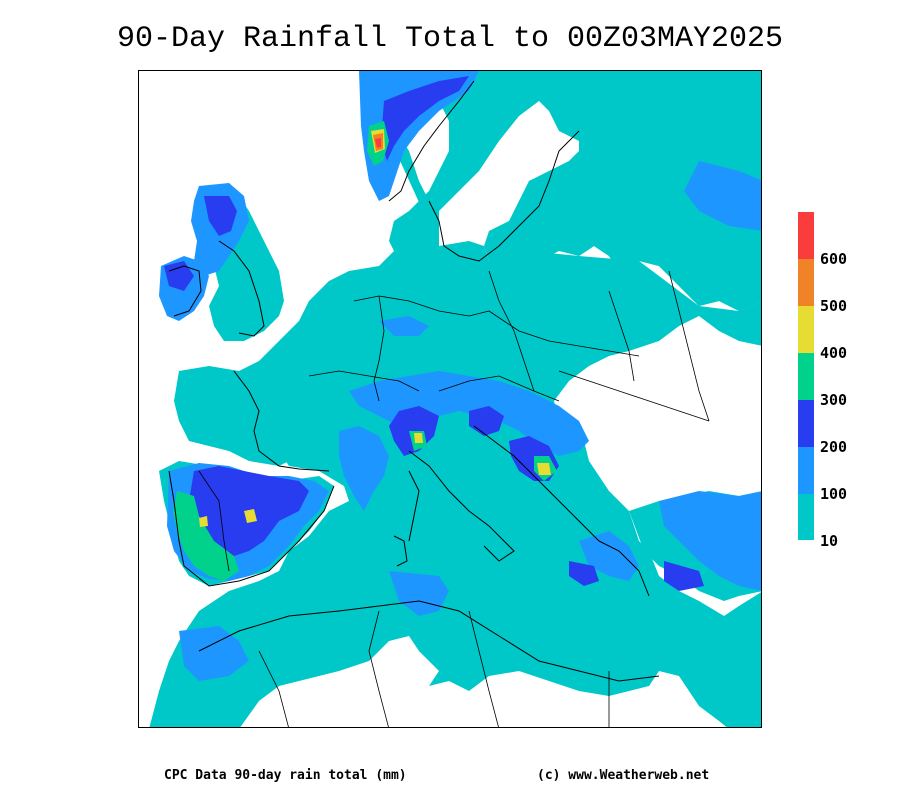 The width and height of the screenshot is (900, 800). I want to click on legend-label-200: 200, so click(834, 447).